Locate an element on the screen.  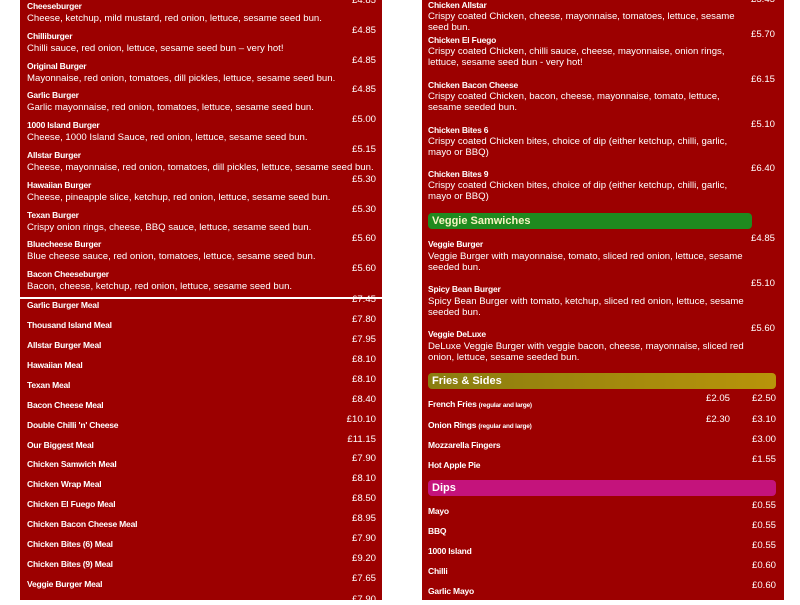
meal-name: Chicken Samwich Meal is located at coordinates (72, 464).